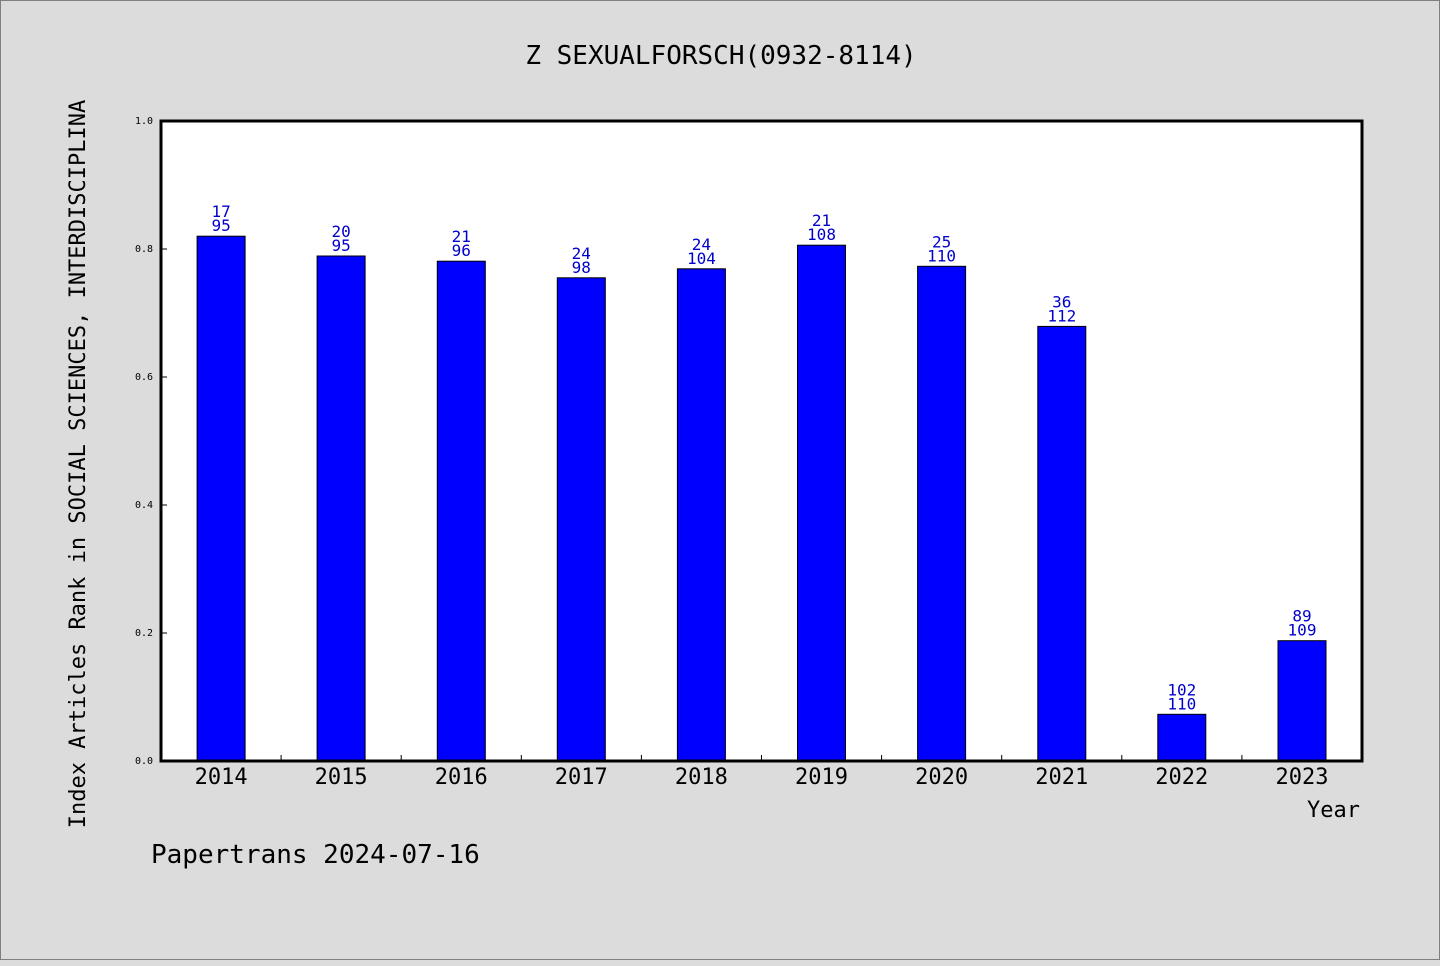 The image size is (1440, 966). I want to click on y-tick-label-0.0: 0.0, so click(144, 761).